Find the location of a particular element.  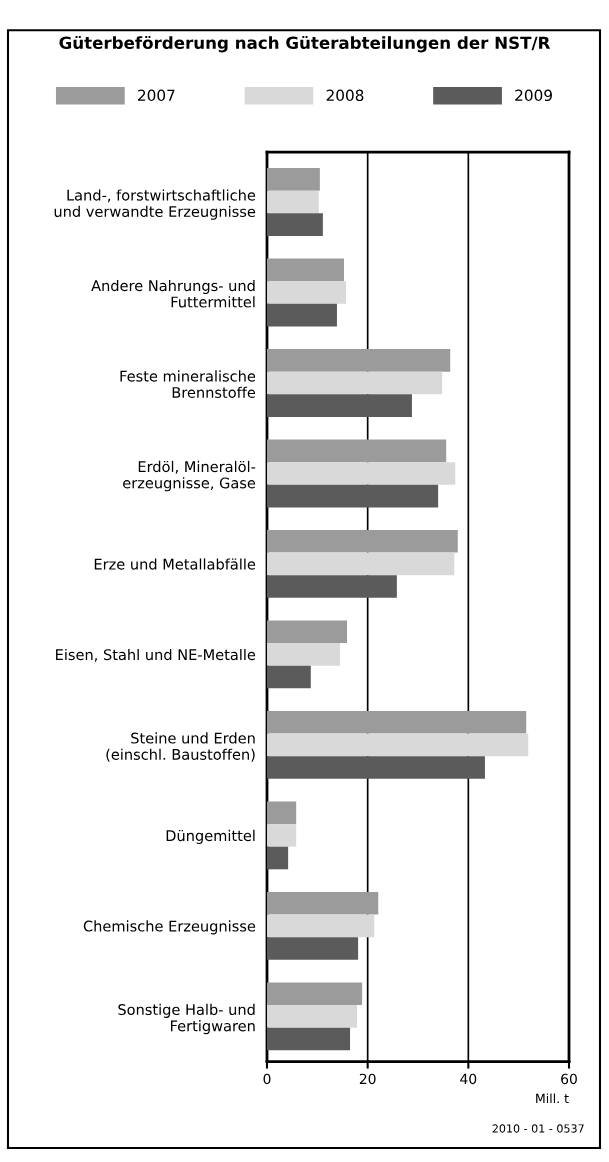

legend-label: 2009 is located at coordinates (533, 95).